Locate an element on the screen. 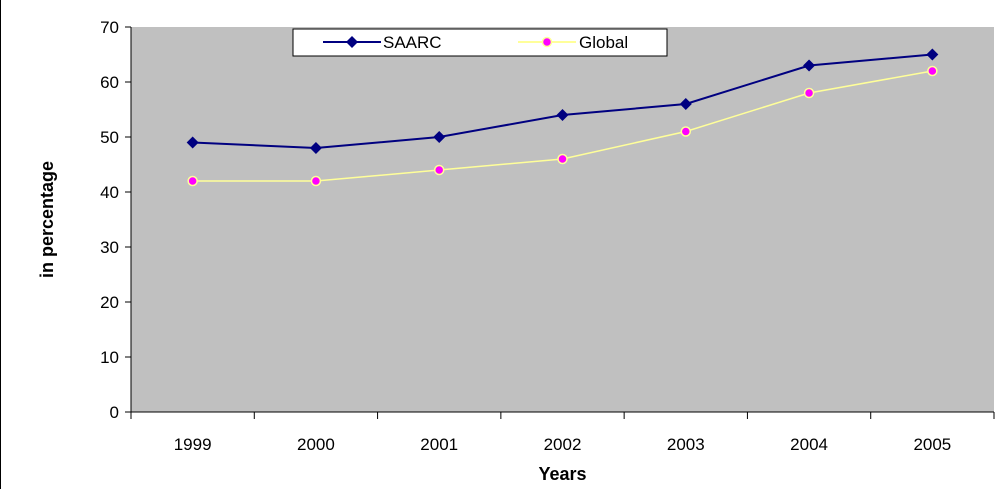 Image resolution: width=998 pixels, height=494 pixels. y-tick-label: 20 is located at coordinates (109, 302).